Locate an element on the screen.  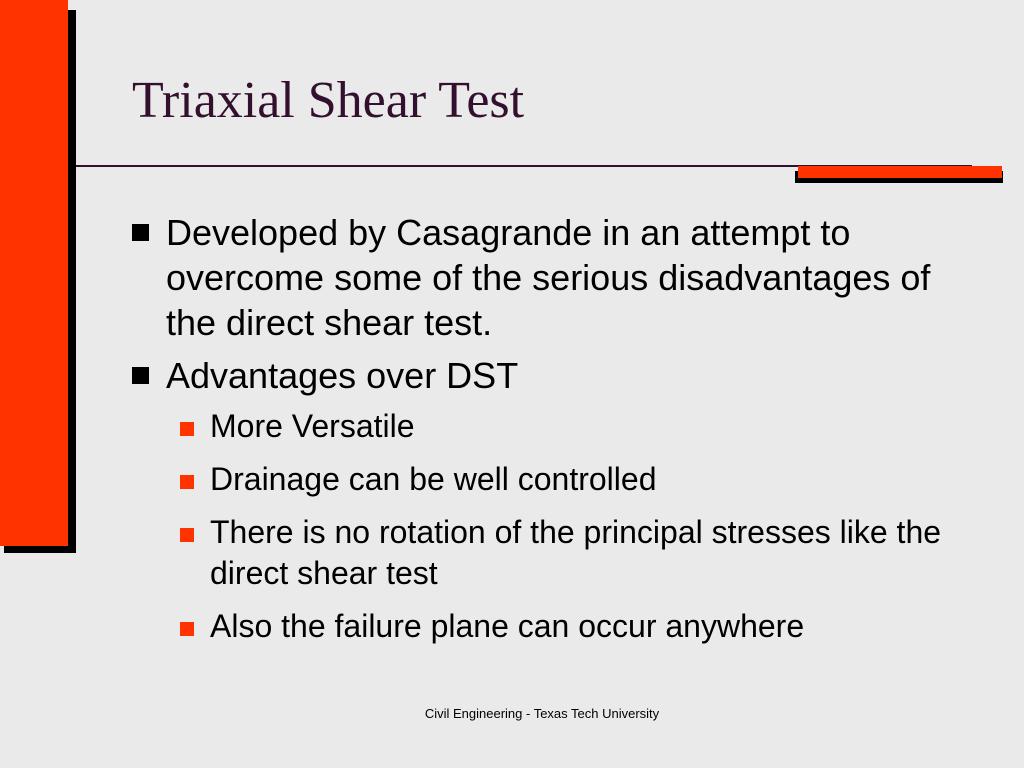
bullet-item: Advantages over DST is located at coordinates (560, 375).